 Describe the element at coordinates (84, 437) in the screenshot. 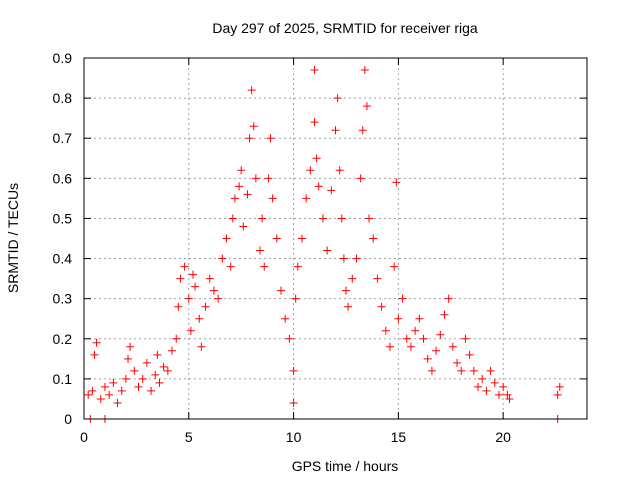

I see `x-tick-label: 0` at that location.